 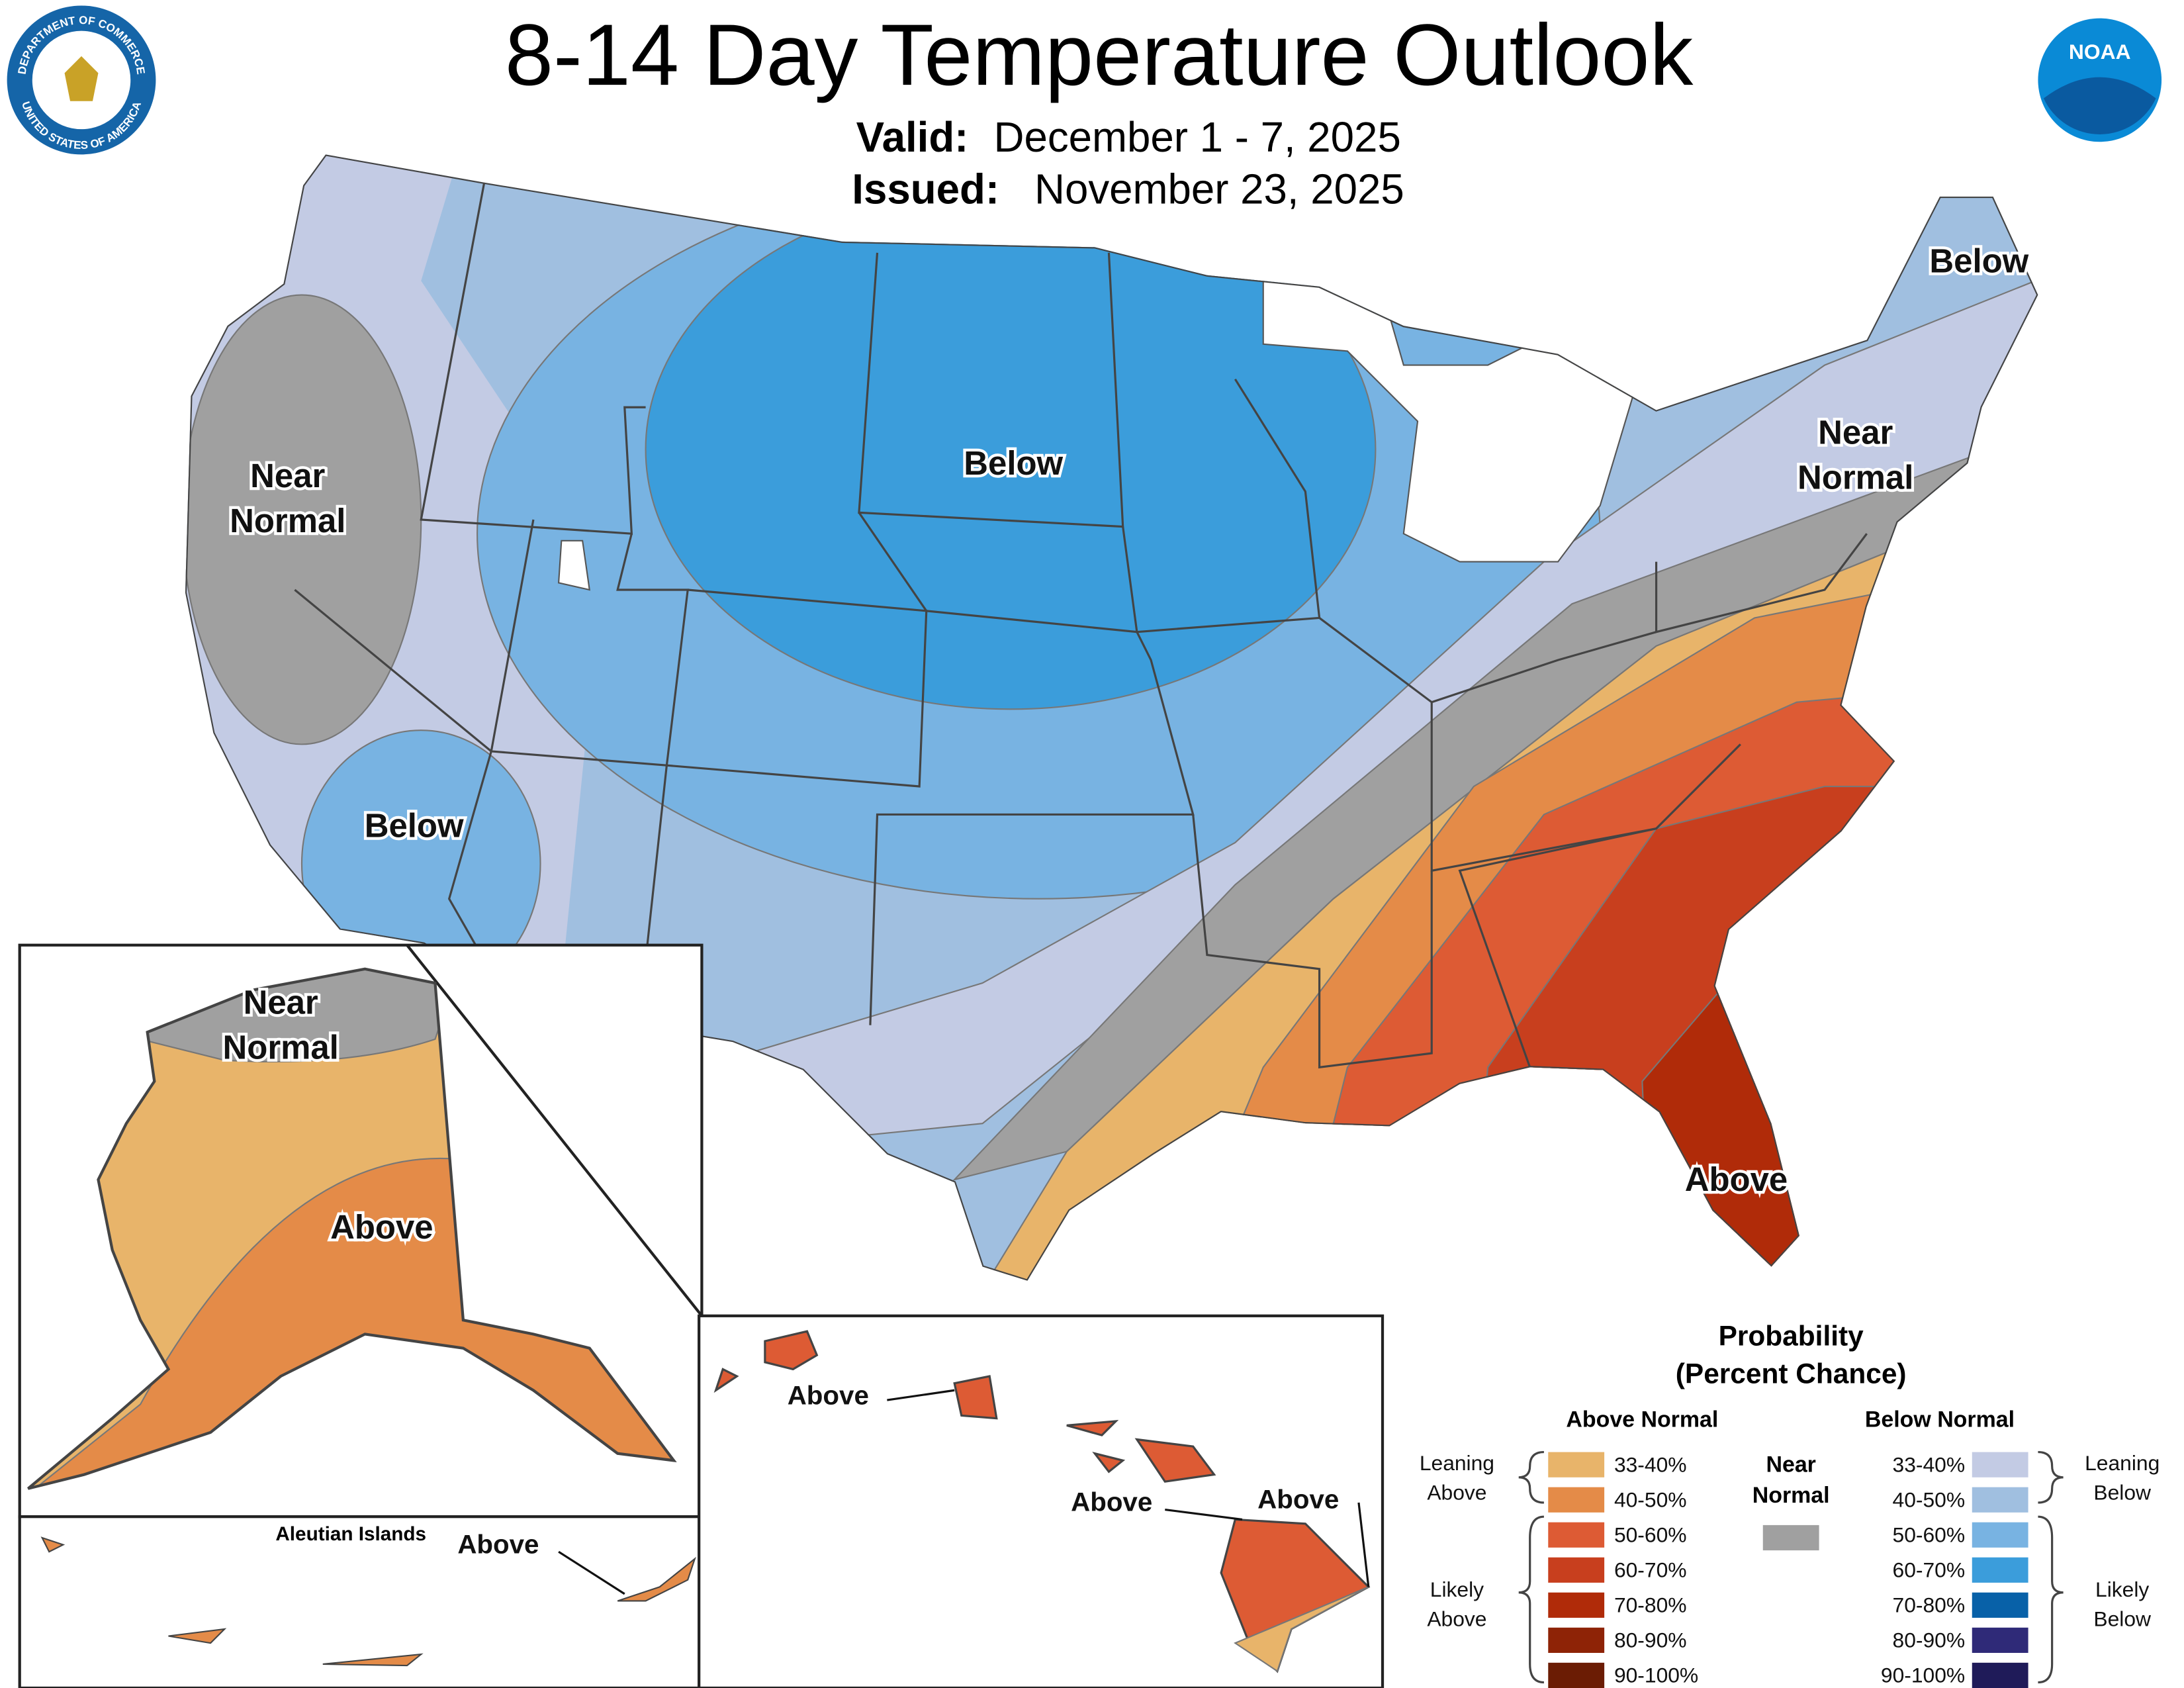 What do you see at coordinates (1099, 54) in the screenshot?
I see `title: 8-14 Day Temperature Outlook` at bounding box center [1099, 54].